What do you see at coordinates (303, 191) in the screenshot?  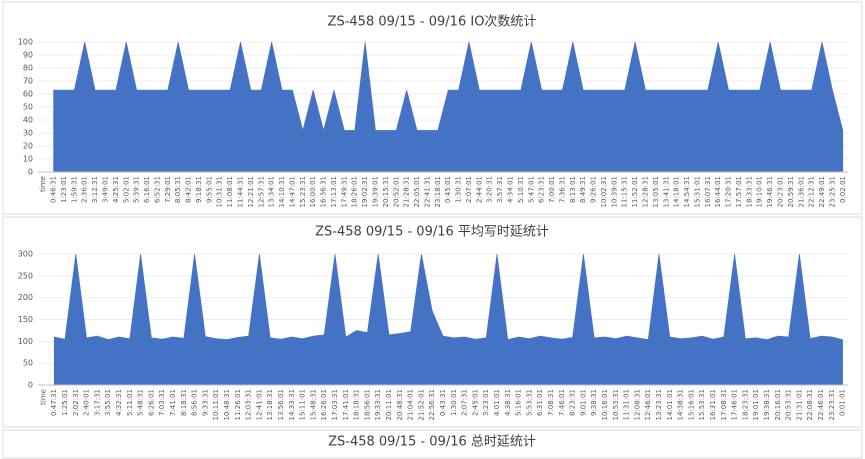 I see `x-tick-label: 15:23:31` at bounding box center [303, 191].